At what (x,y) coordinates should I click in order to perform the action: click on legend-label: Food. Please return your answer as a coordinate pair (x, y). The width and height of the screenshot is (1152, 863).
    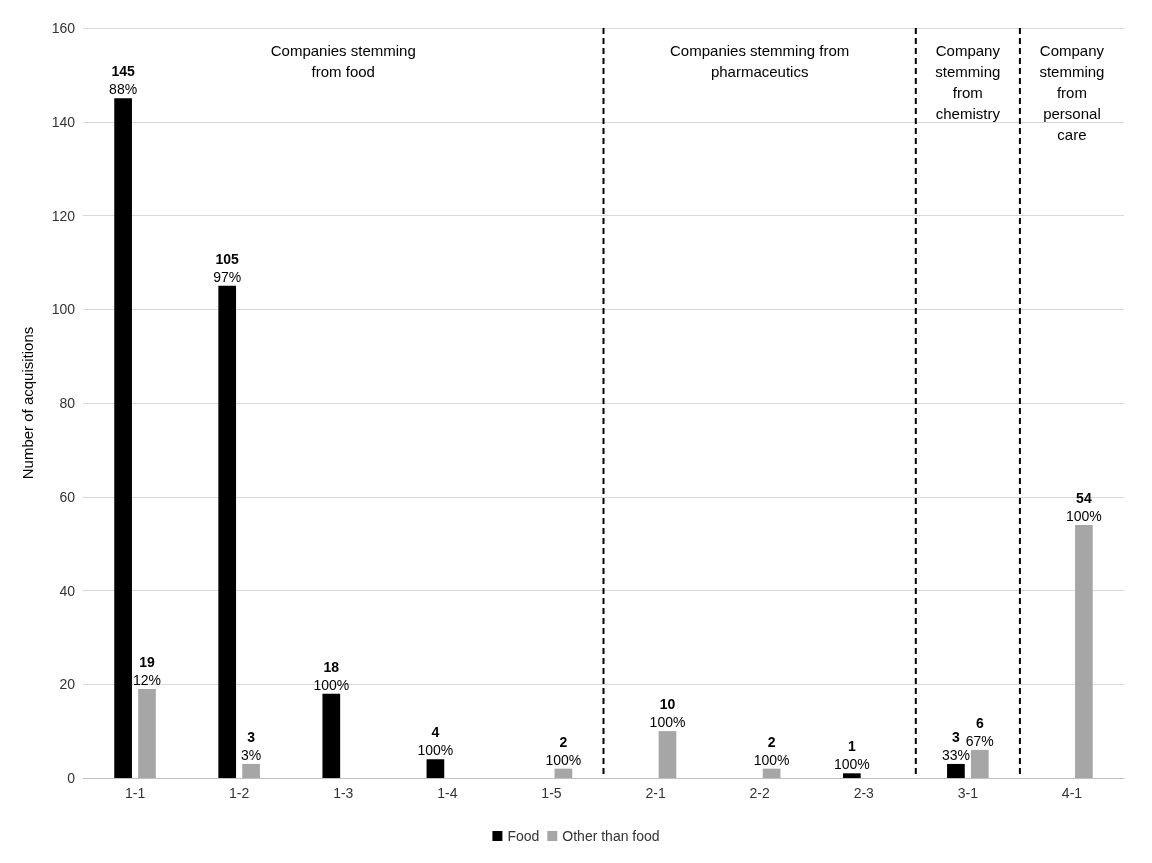
    Looking at the image, I should click on (523, 836).